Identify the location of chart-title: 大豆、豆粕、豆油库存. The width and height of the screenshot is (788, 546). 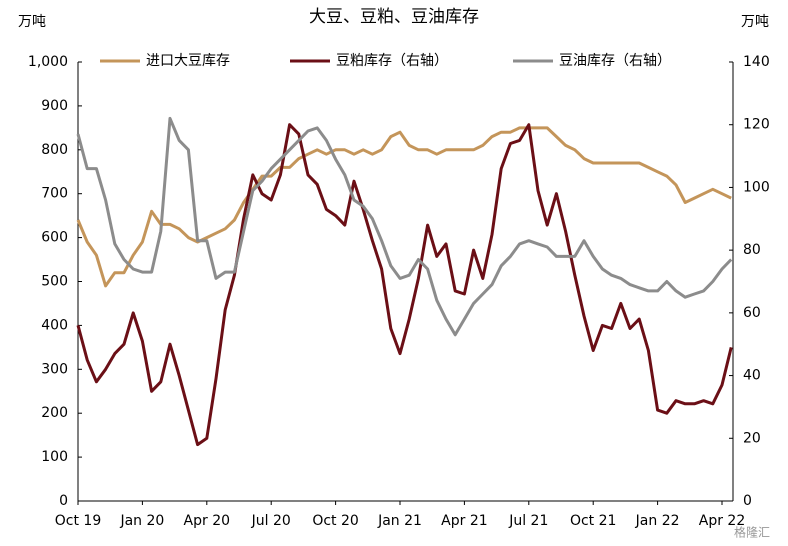
(394, 17).